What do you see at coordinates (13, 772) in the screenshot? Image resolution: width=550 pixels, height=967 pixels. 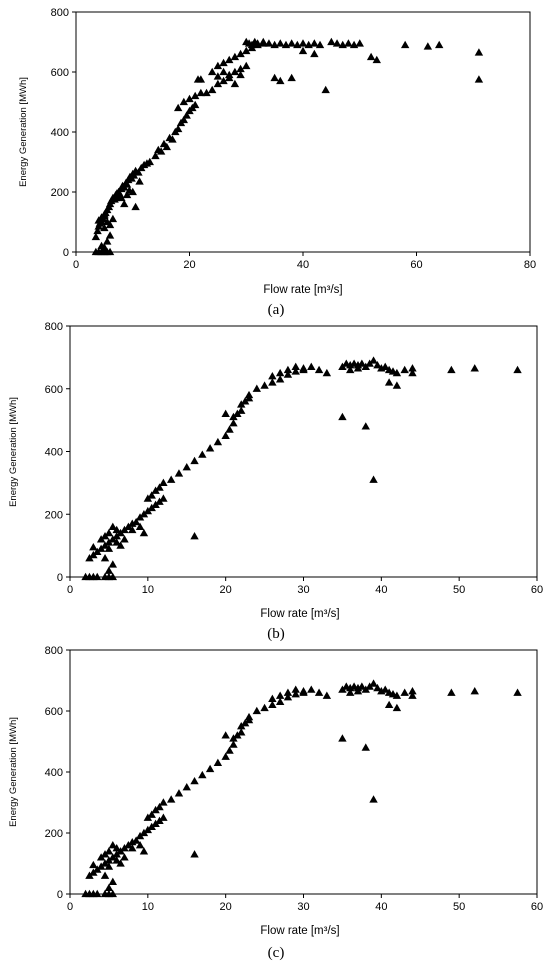 I see `y-axis-label: Energy Generation [MWh]` at bounding box center [13, 772].